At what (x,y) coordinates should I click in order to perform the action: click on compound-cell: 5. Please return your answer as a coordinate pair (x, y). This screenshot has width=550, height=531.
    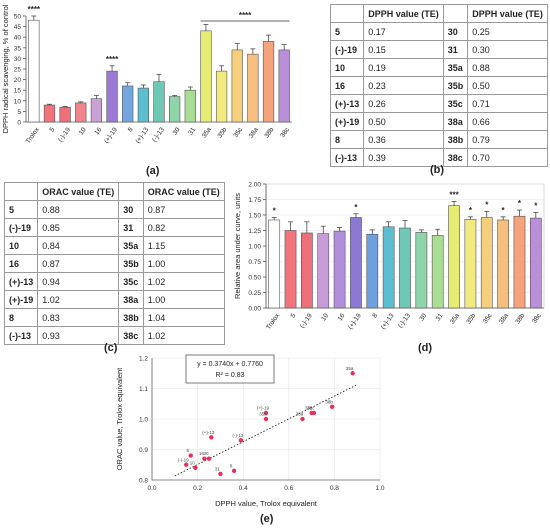
    Looking at the image, I should click on (21, 209).